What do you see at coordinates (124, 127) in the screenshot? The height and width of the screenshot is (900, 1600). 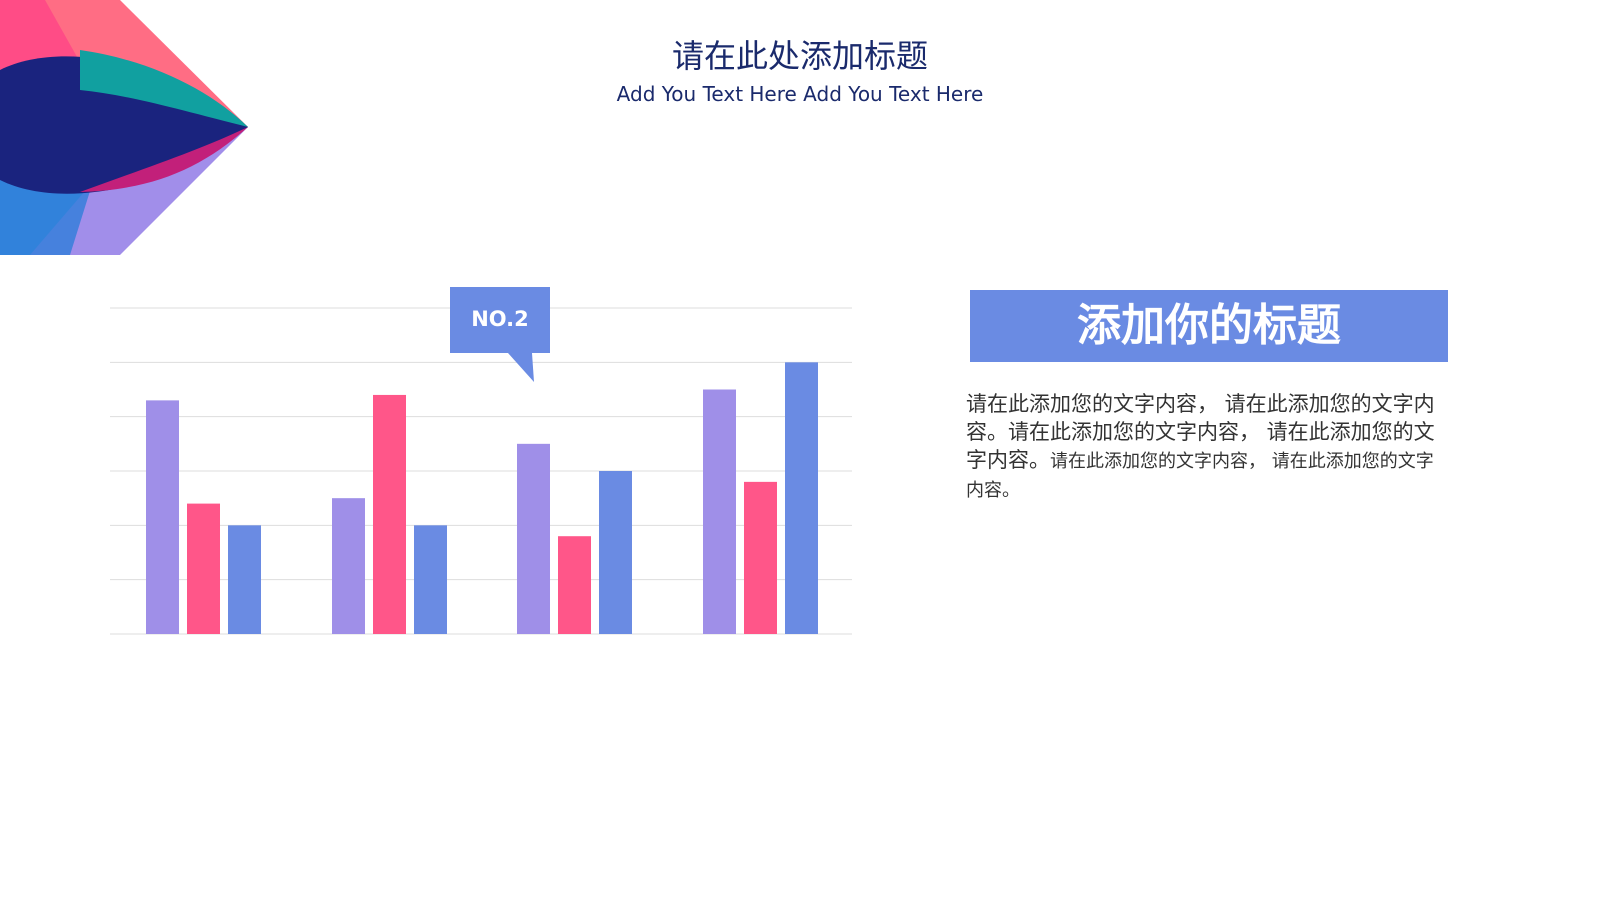 I see `decorative-logo-graphic` at bounding box center [124, 127].